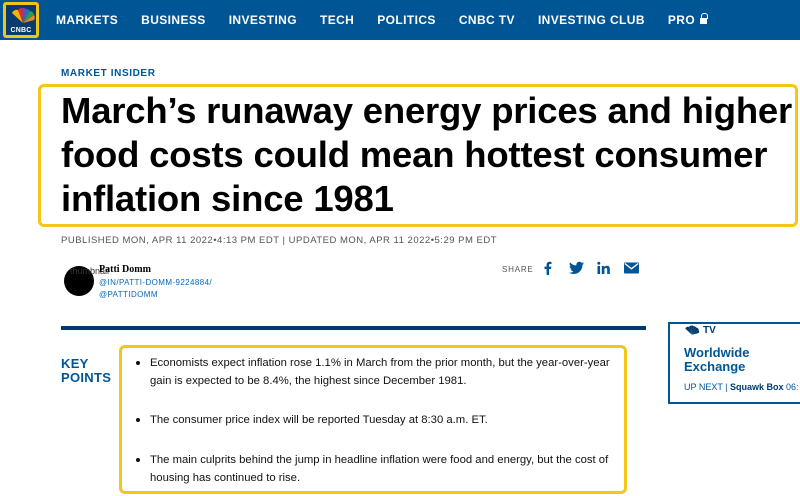 This screenshot has width=800, height=496. What do you see at coordinates (518, 269) in the screenshot?
I see `share-label: SHARE` at bounding box center [518, 269].